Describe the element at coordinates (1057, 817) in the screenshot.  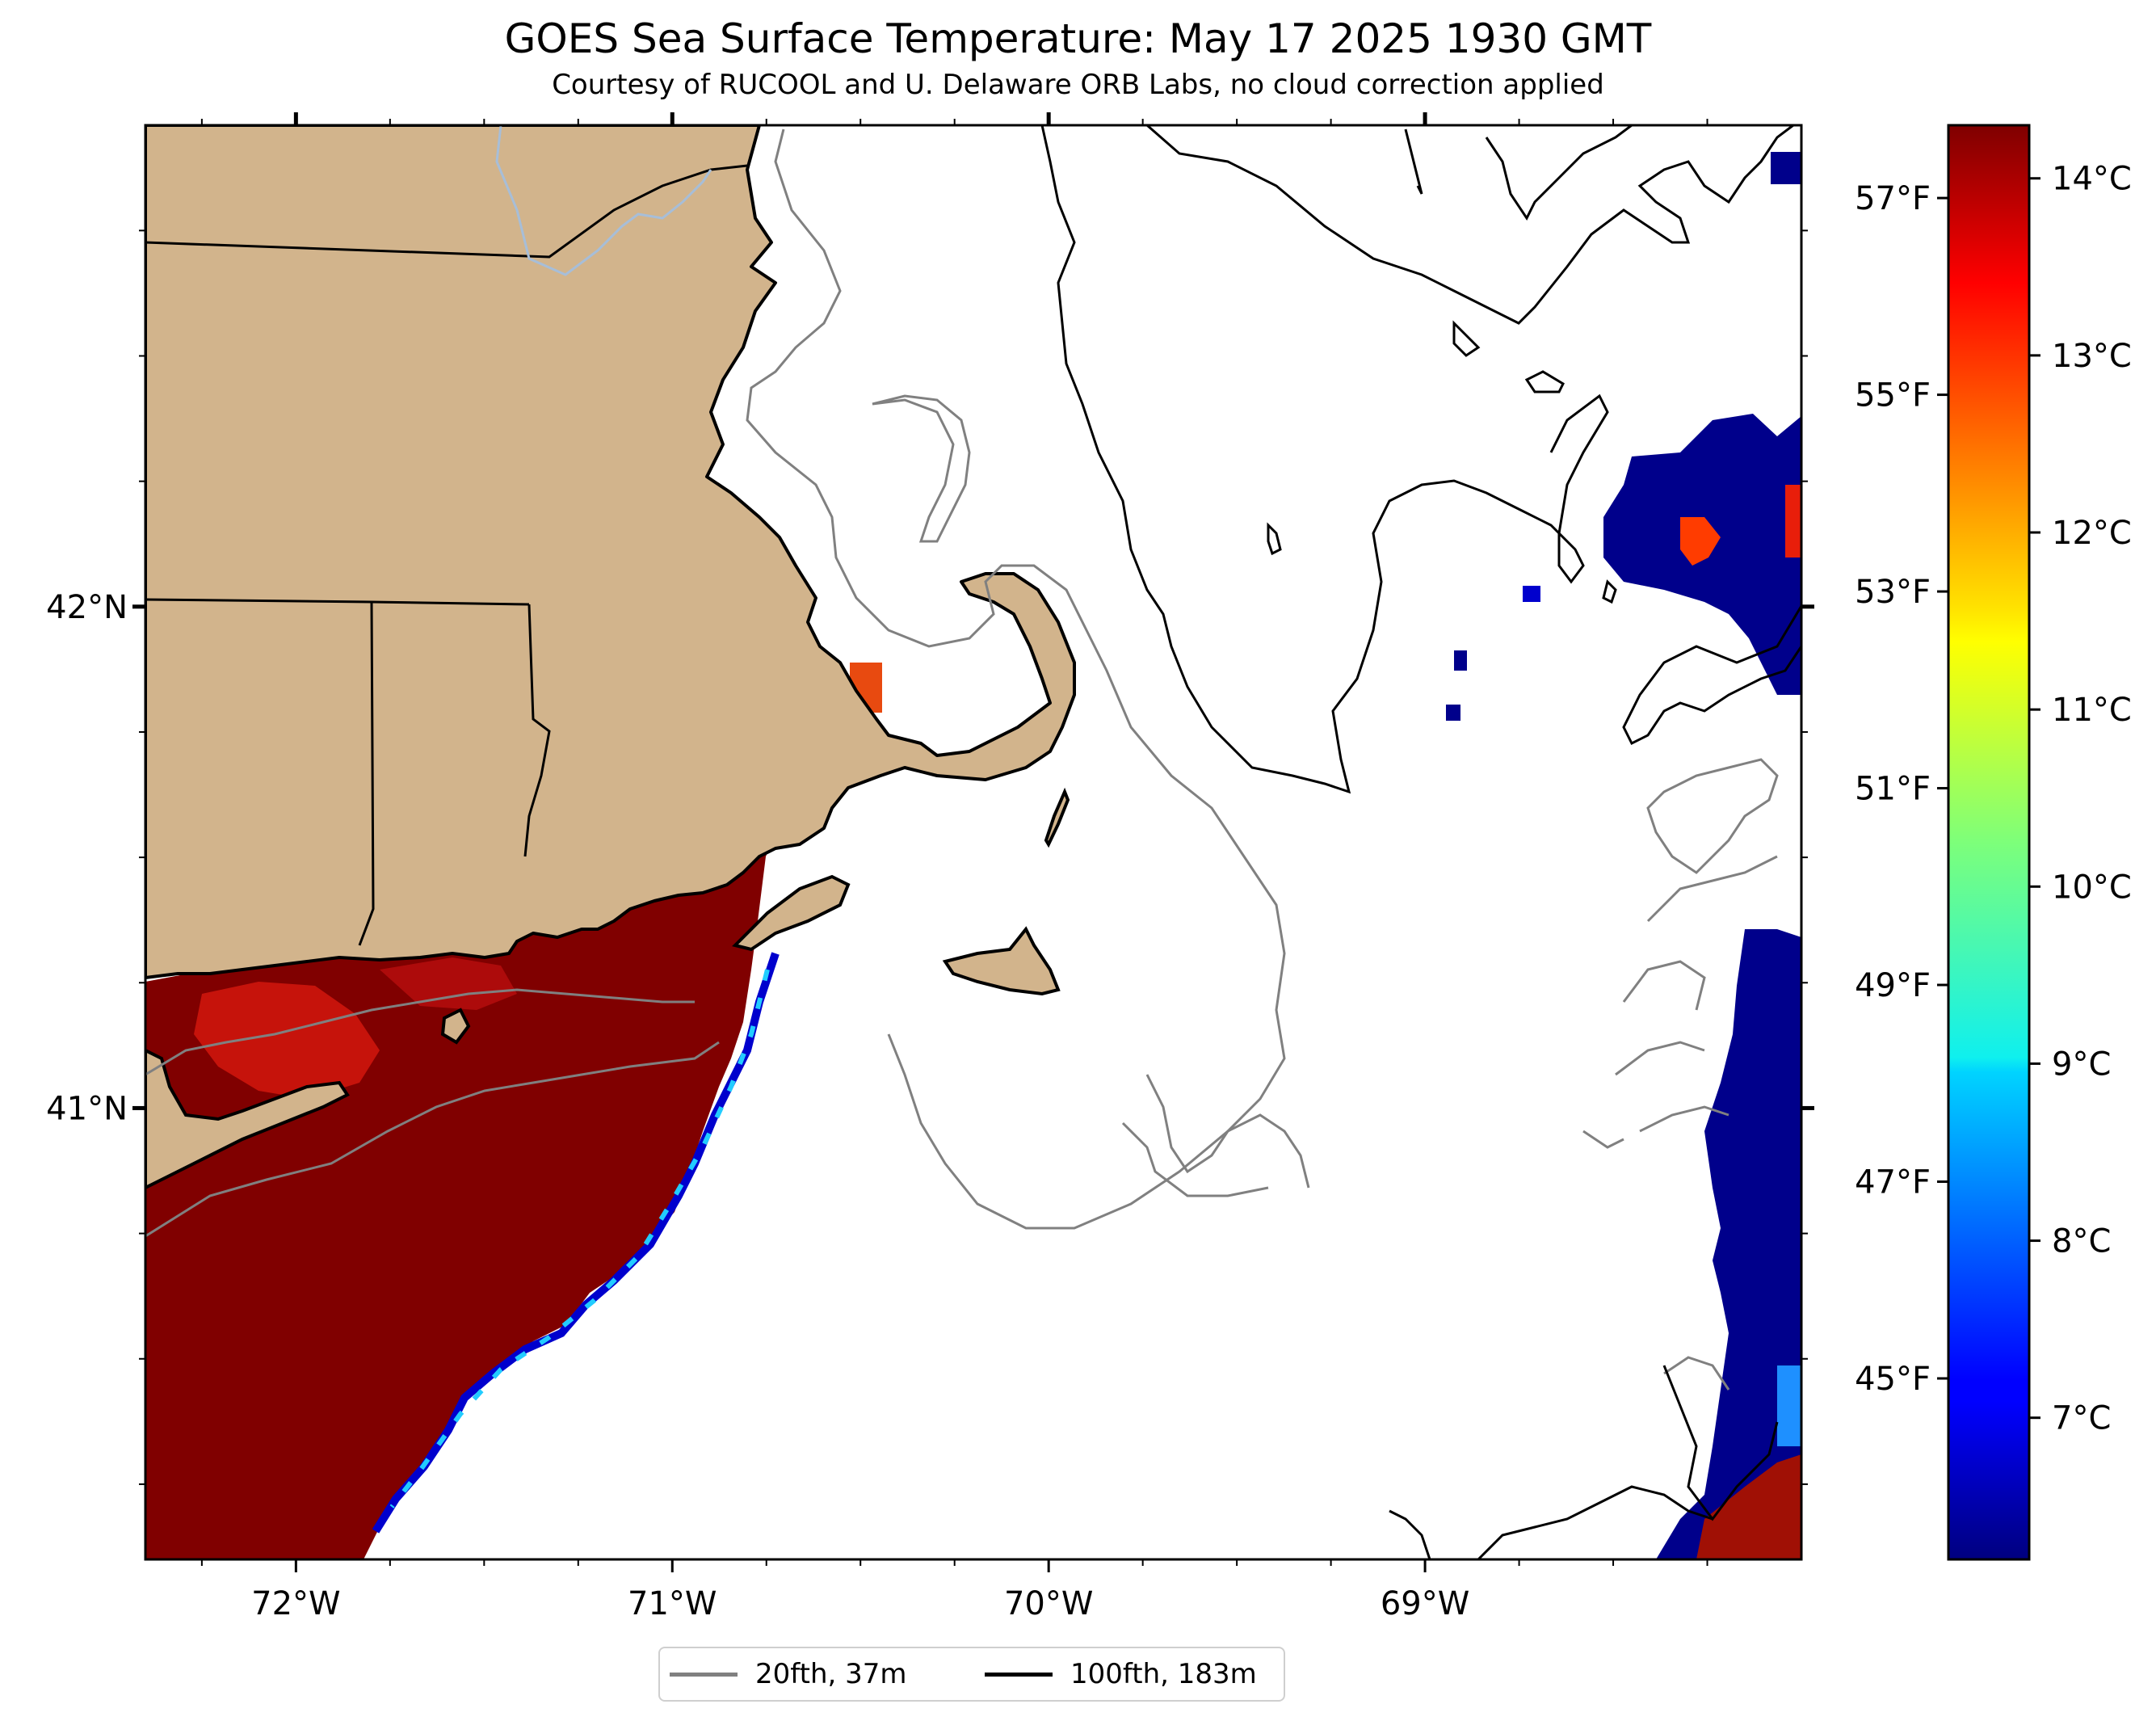
I see `land-monomoy` at that location.